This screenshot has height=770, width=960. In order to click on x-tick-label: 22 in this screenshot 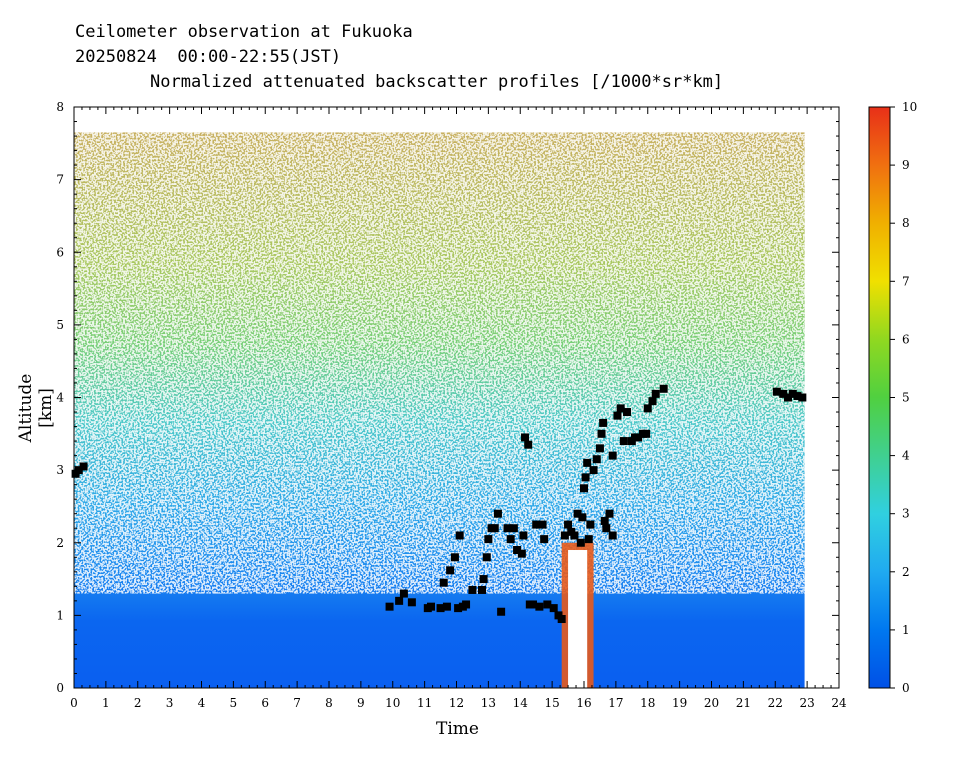, I will do `click(775, 703)`.